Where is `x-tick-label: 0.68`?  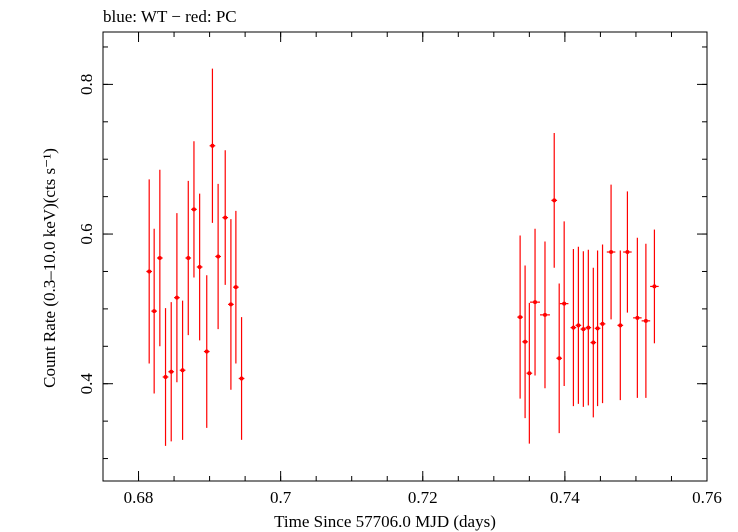 x-tick-label: 0.68 is located at coordinates (139, 497).